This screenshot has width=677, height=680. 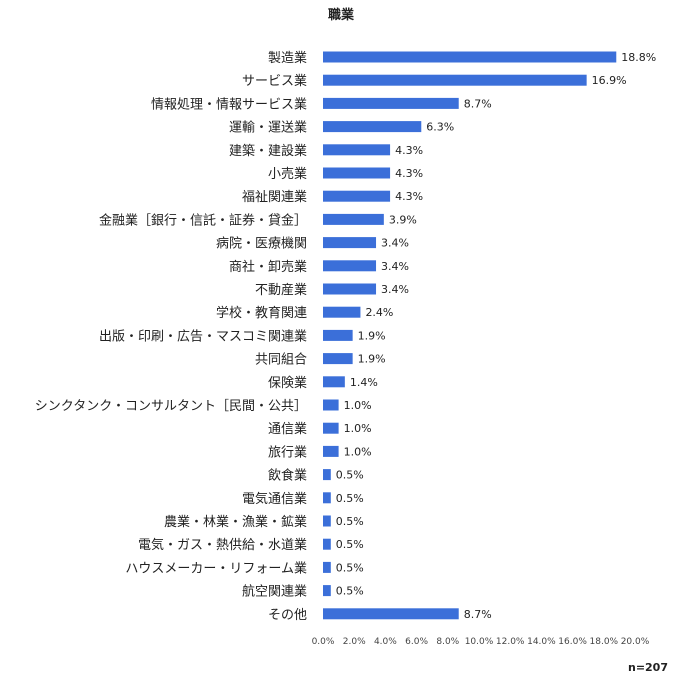 I want to click on chart-title: 職業, so click(x=341, y=15).